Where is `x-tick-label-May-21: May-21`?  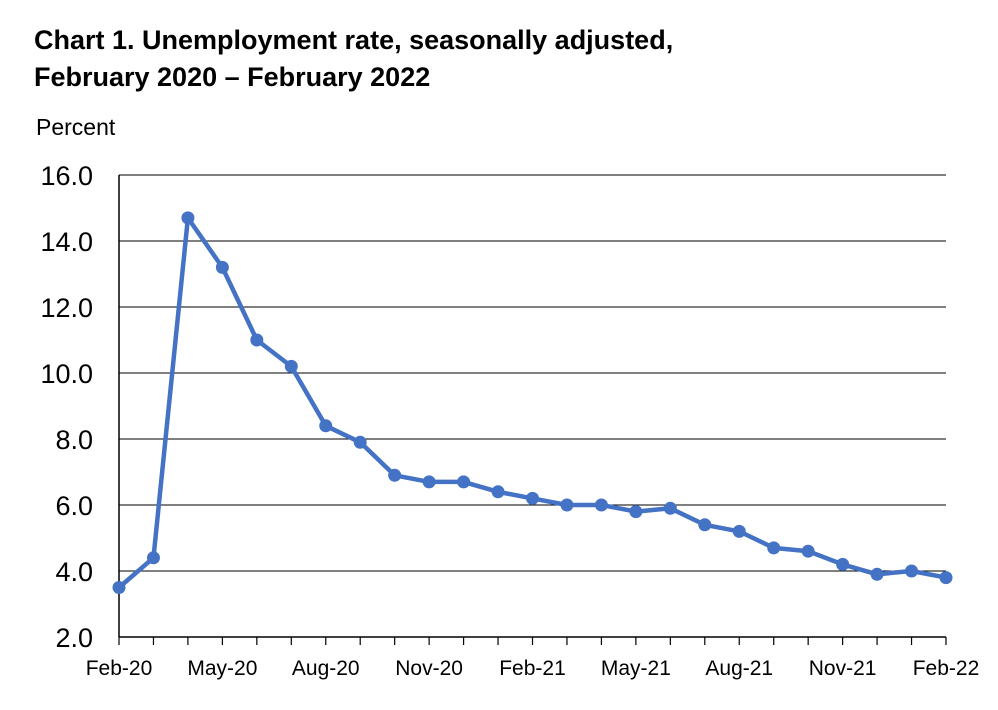
x-tick-label-May-21: May-21 is located at coordinates (636, 668).